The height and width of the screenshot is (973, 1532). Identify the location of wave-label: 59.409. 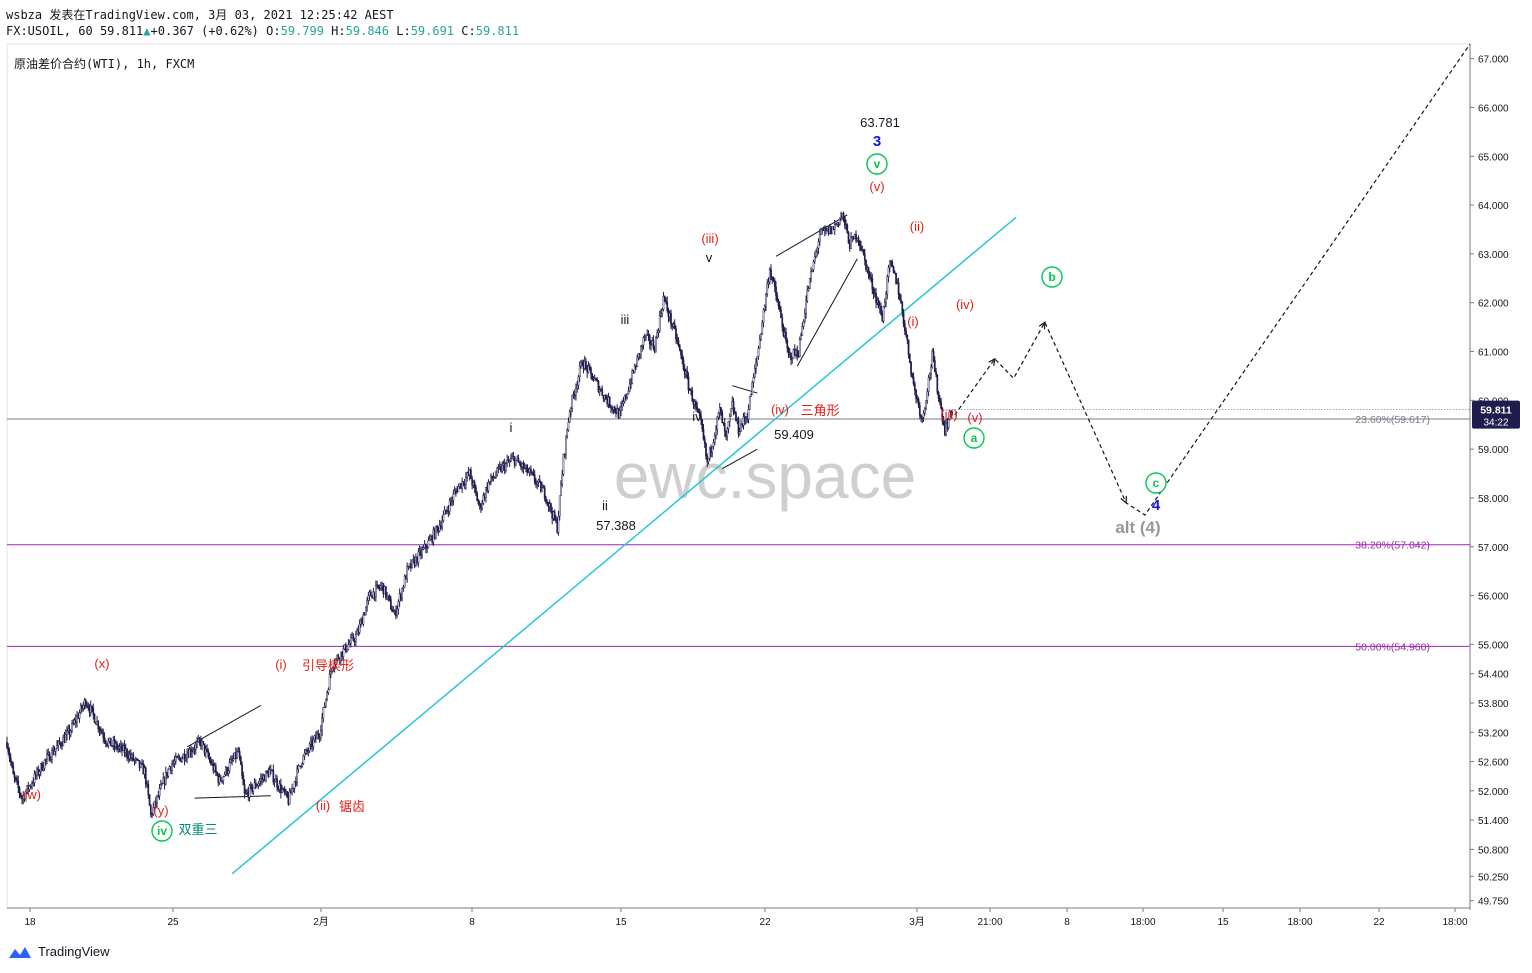
(794, 434).